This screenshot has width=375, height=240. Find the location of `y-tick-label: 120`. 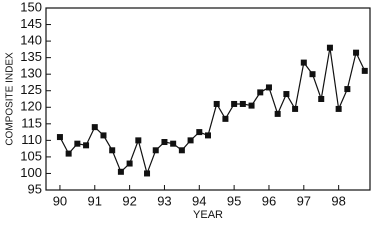

y-tick-label: 120 is located at coordinates (31, 106).